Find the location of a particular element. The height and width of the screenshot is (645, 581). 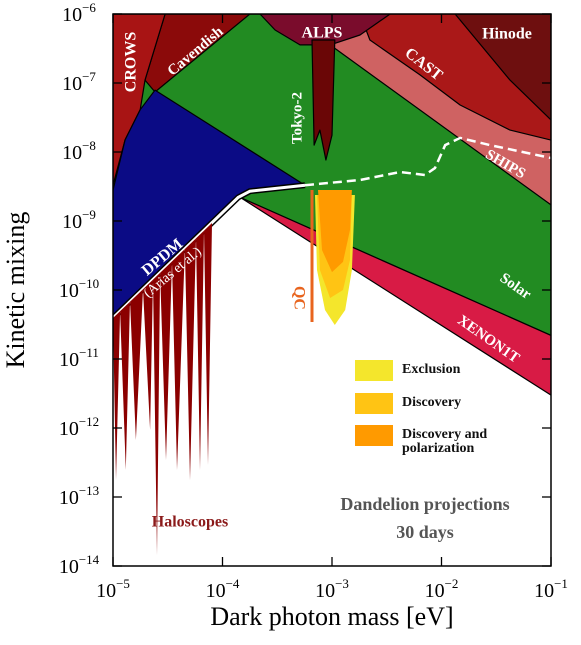

region-label: Tokyo-2 is located at coordinates (297, 118).